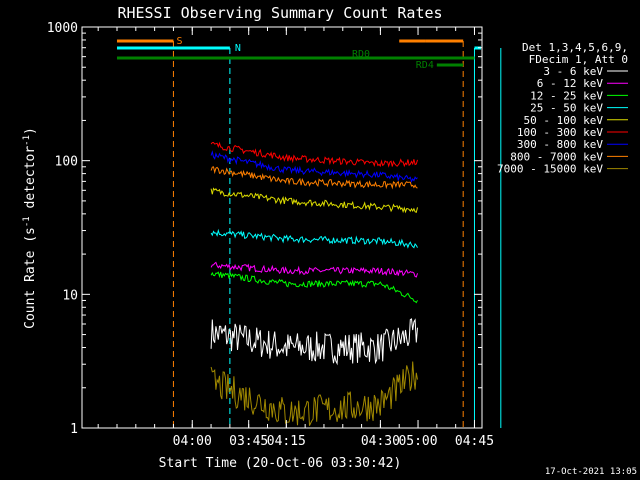 The height and width of the screenshot is (480, 640). I want to click on legend-header: FDecim 1, Att 0, so click(578, 59).